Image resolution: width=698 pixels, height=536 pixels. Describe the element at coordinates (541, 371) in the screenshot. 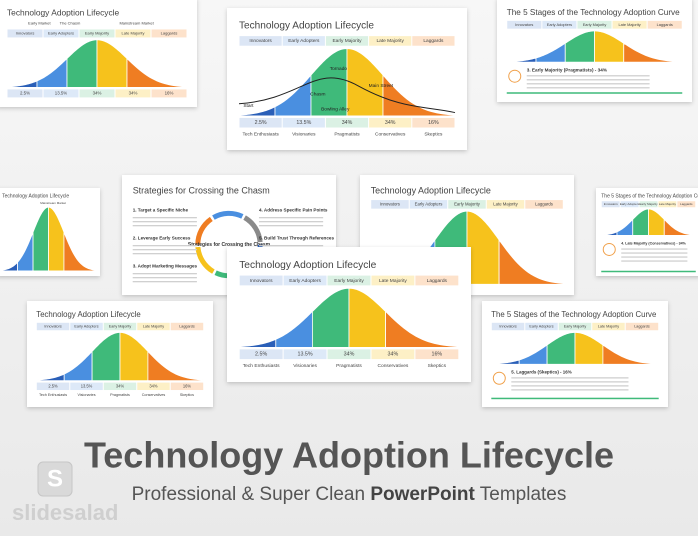

I see `detail-title: 5. Laggards (Skeptics) - 16%` at that location.